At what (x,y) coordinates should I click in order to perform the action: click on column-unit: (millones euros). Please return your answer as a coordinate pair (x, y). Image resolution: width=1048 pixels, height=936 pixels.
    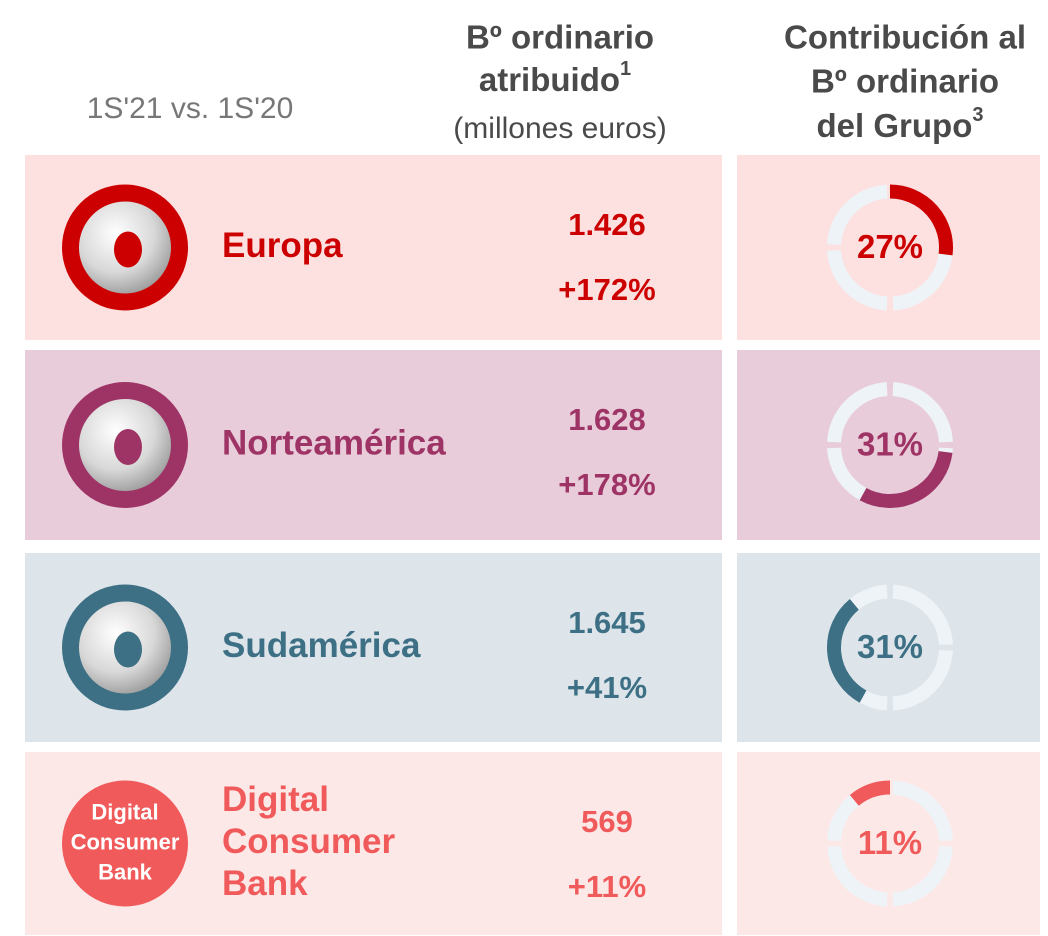
    Looking at the image, I should click on (559, 128).